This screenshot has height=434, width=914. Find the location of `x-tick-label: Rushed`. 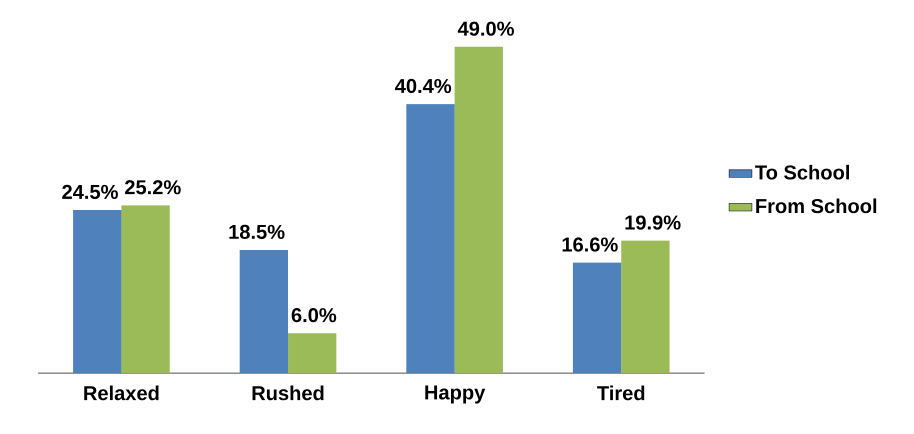

x-tick-label: Rushed is located at coordinates (288, 392).